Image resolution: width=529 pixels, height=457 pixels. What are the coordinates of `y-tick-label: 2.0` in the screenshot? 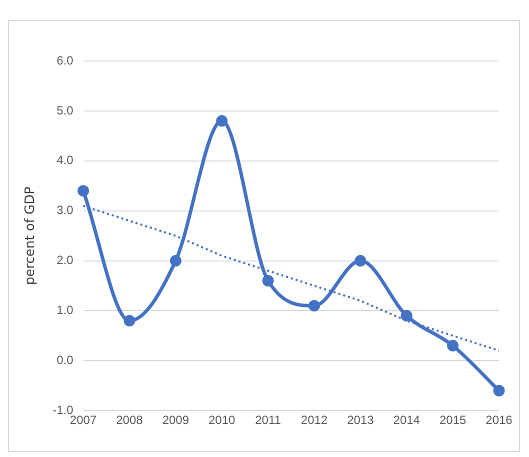 It's located at (65, 260).